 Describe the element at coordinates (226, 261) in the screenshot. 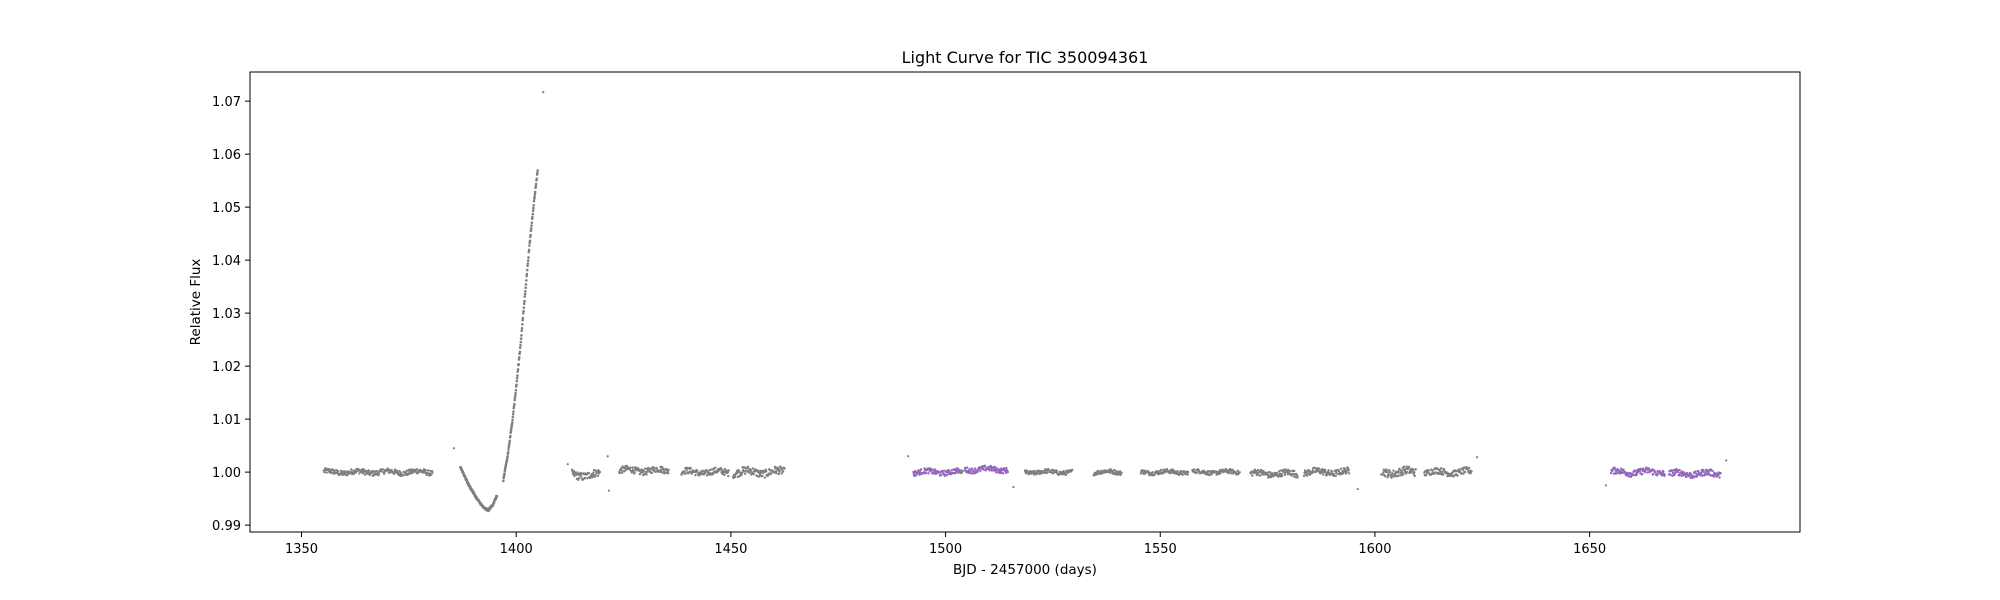

I see `y-tick-label: 1.04` at that location.